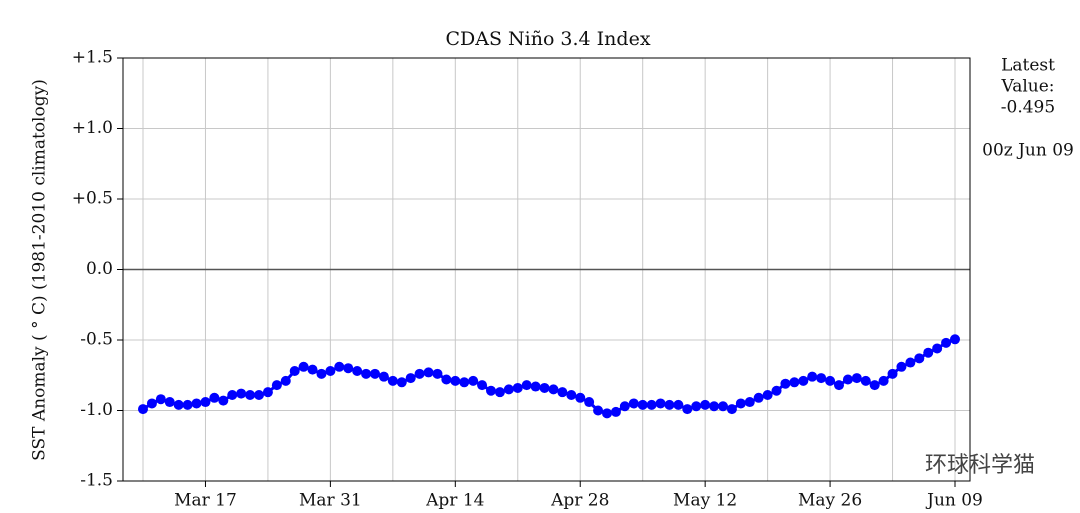 This screenshot has width=1080, height=513. Describe the element at coordinates (954, 501) in the screenshot. I see `x-tick-label: Jun 09` at that location.